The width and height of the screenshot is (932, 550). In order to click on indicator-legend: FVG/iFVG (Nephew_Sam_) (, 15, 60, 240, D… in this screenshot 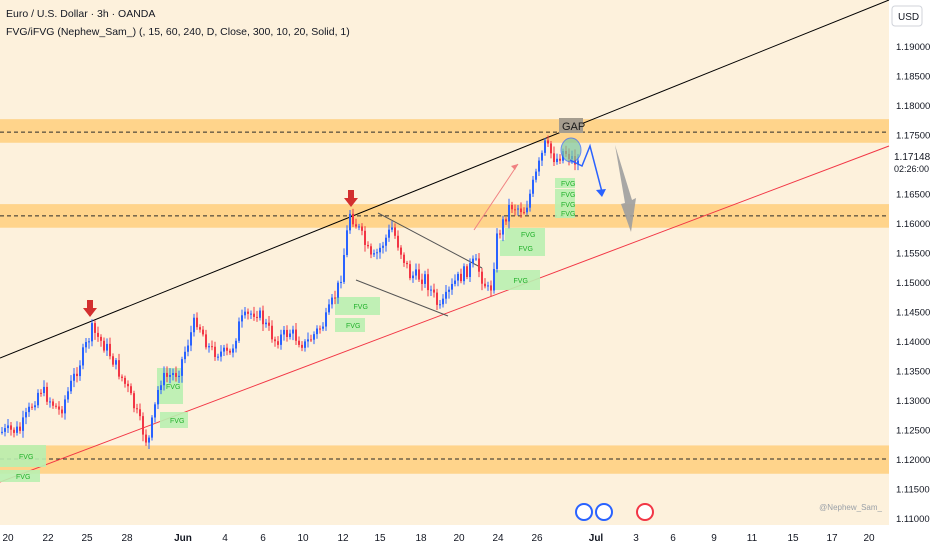, I will do `click(178, 32)`.